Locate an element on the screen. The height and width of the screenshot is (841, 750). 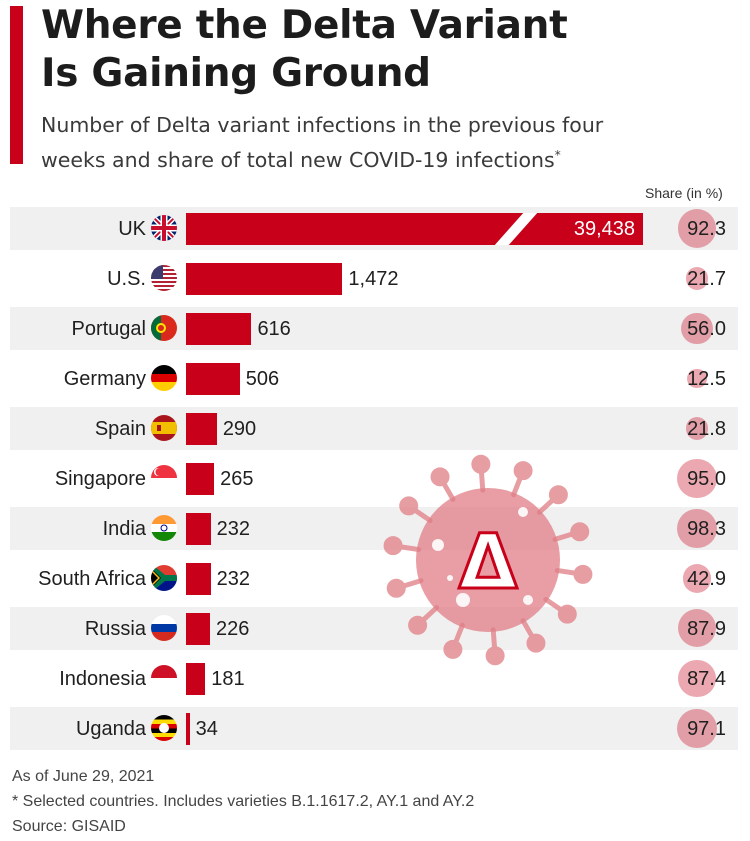
india-flag-icon is located at coordinates (164, 528).